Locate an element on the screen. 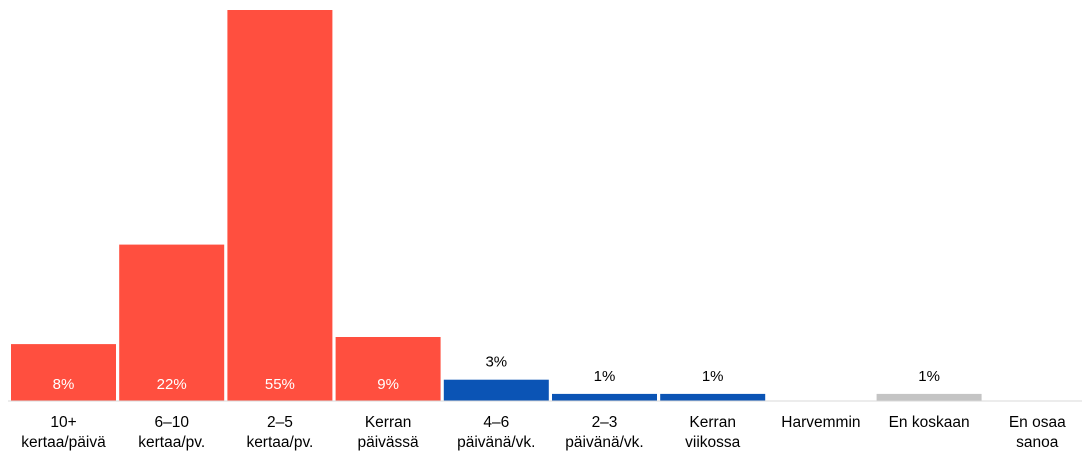 This screenshot has width=1087, height=455. category-label-2-line-0: 2–5 is located at coordinates (280, 422).